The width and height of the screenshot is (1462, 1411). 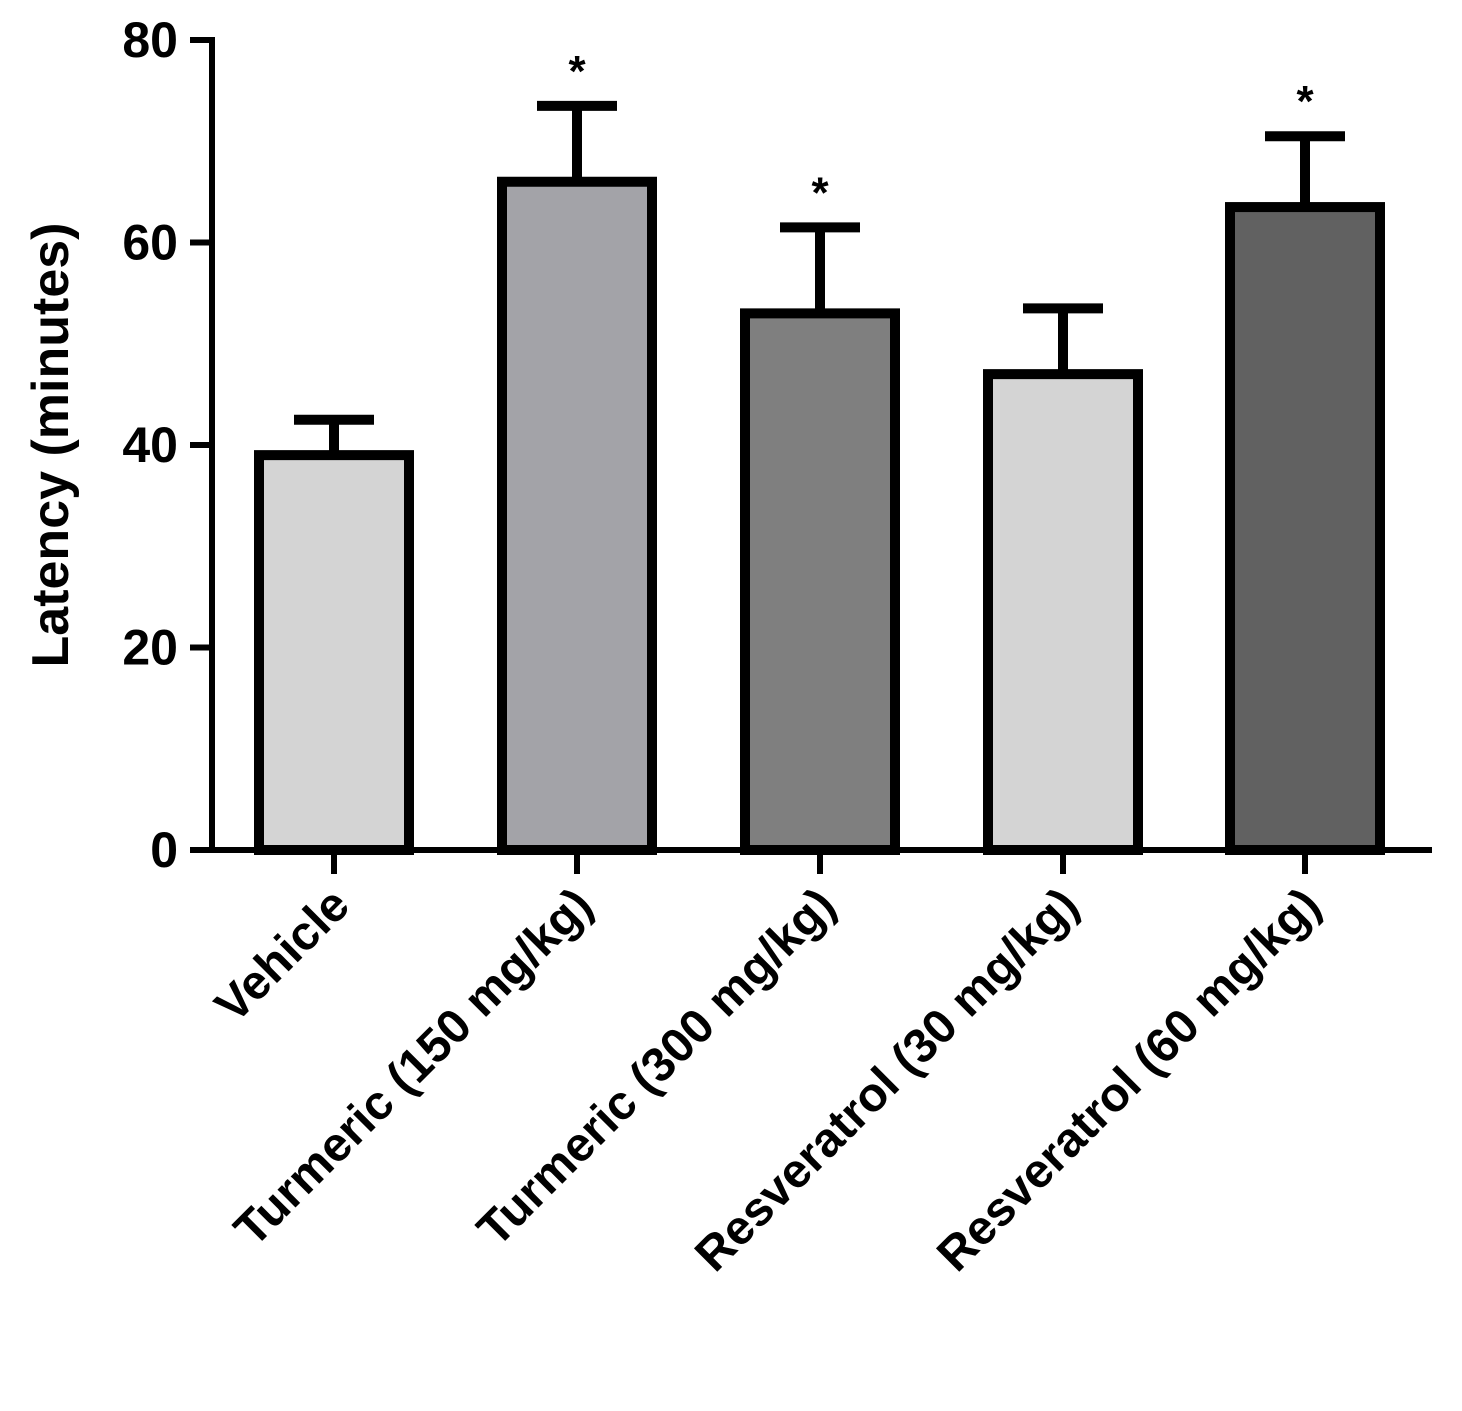 I want to click on bar-turmeric-300-mg-kg, so click(x=820, y=581).